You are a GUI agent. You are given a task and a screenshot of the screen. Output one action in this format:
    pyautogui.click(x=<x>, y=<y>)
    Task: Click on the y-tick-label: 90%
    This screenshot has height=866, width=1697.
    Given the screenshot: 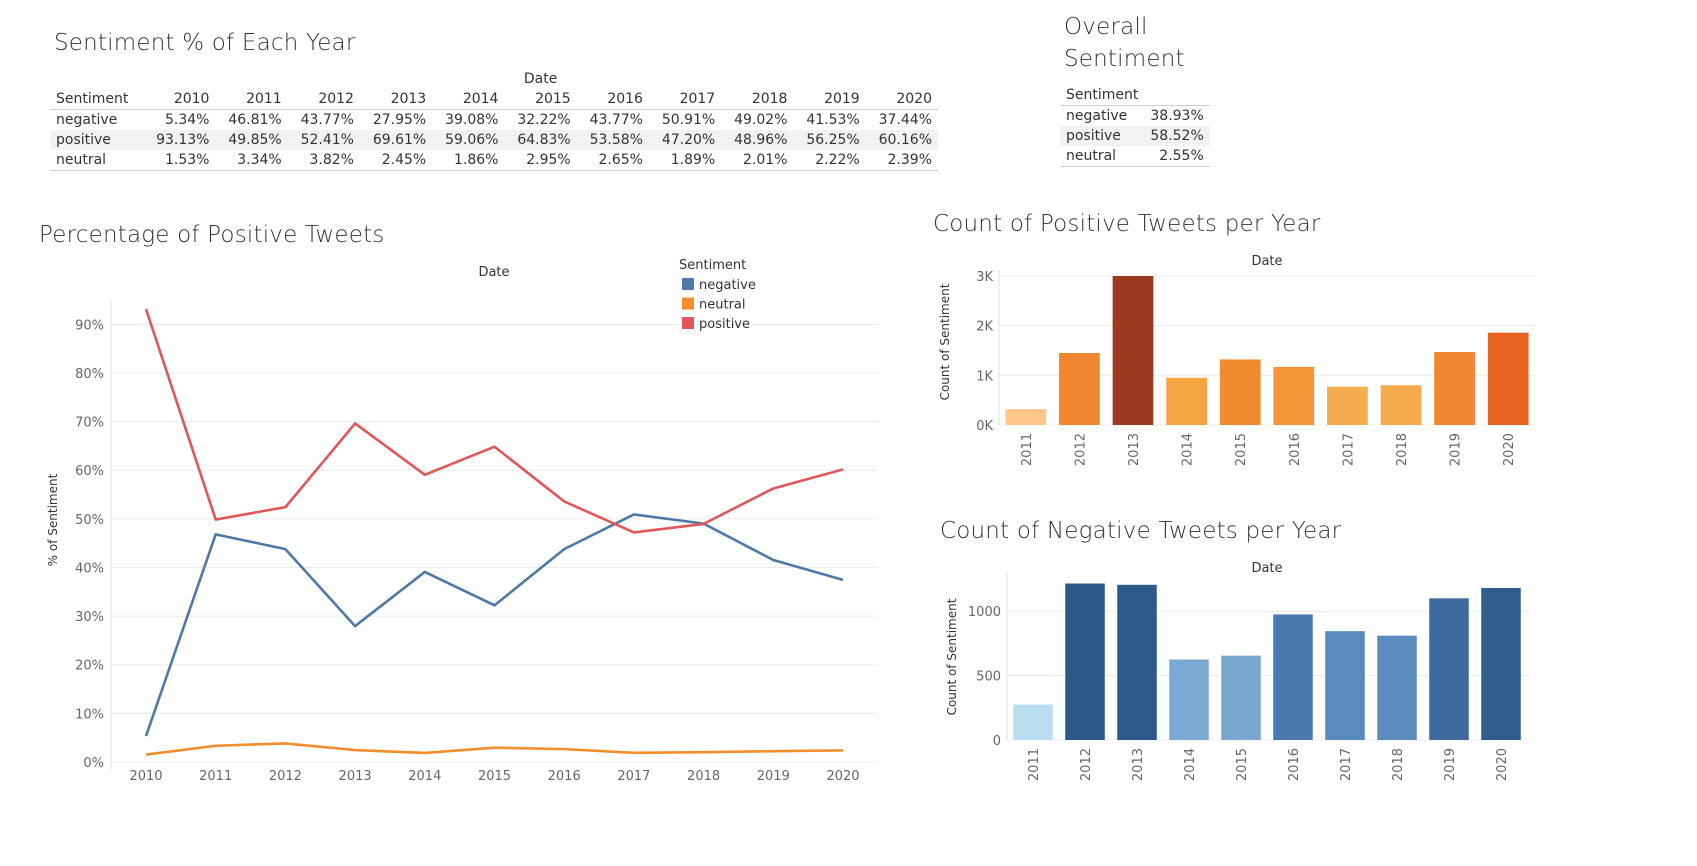 What is the action you would take?
    pyautogui.click(x=89, y=325)
    